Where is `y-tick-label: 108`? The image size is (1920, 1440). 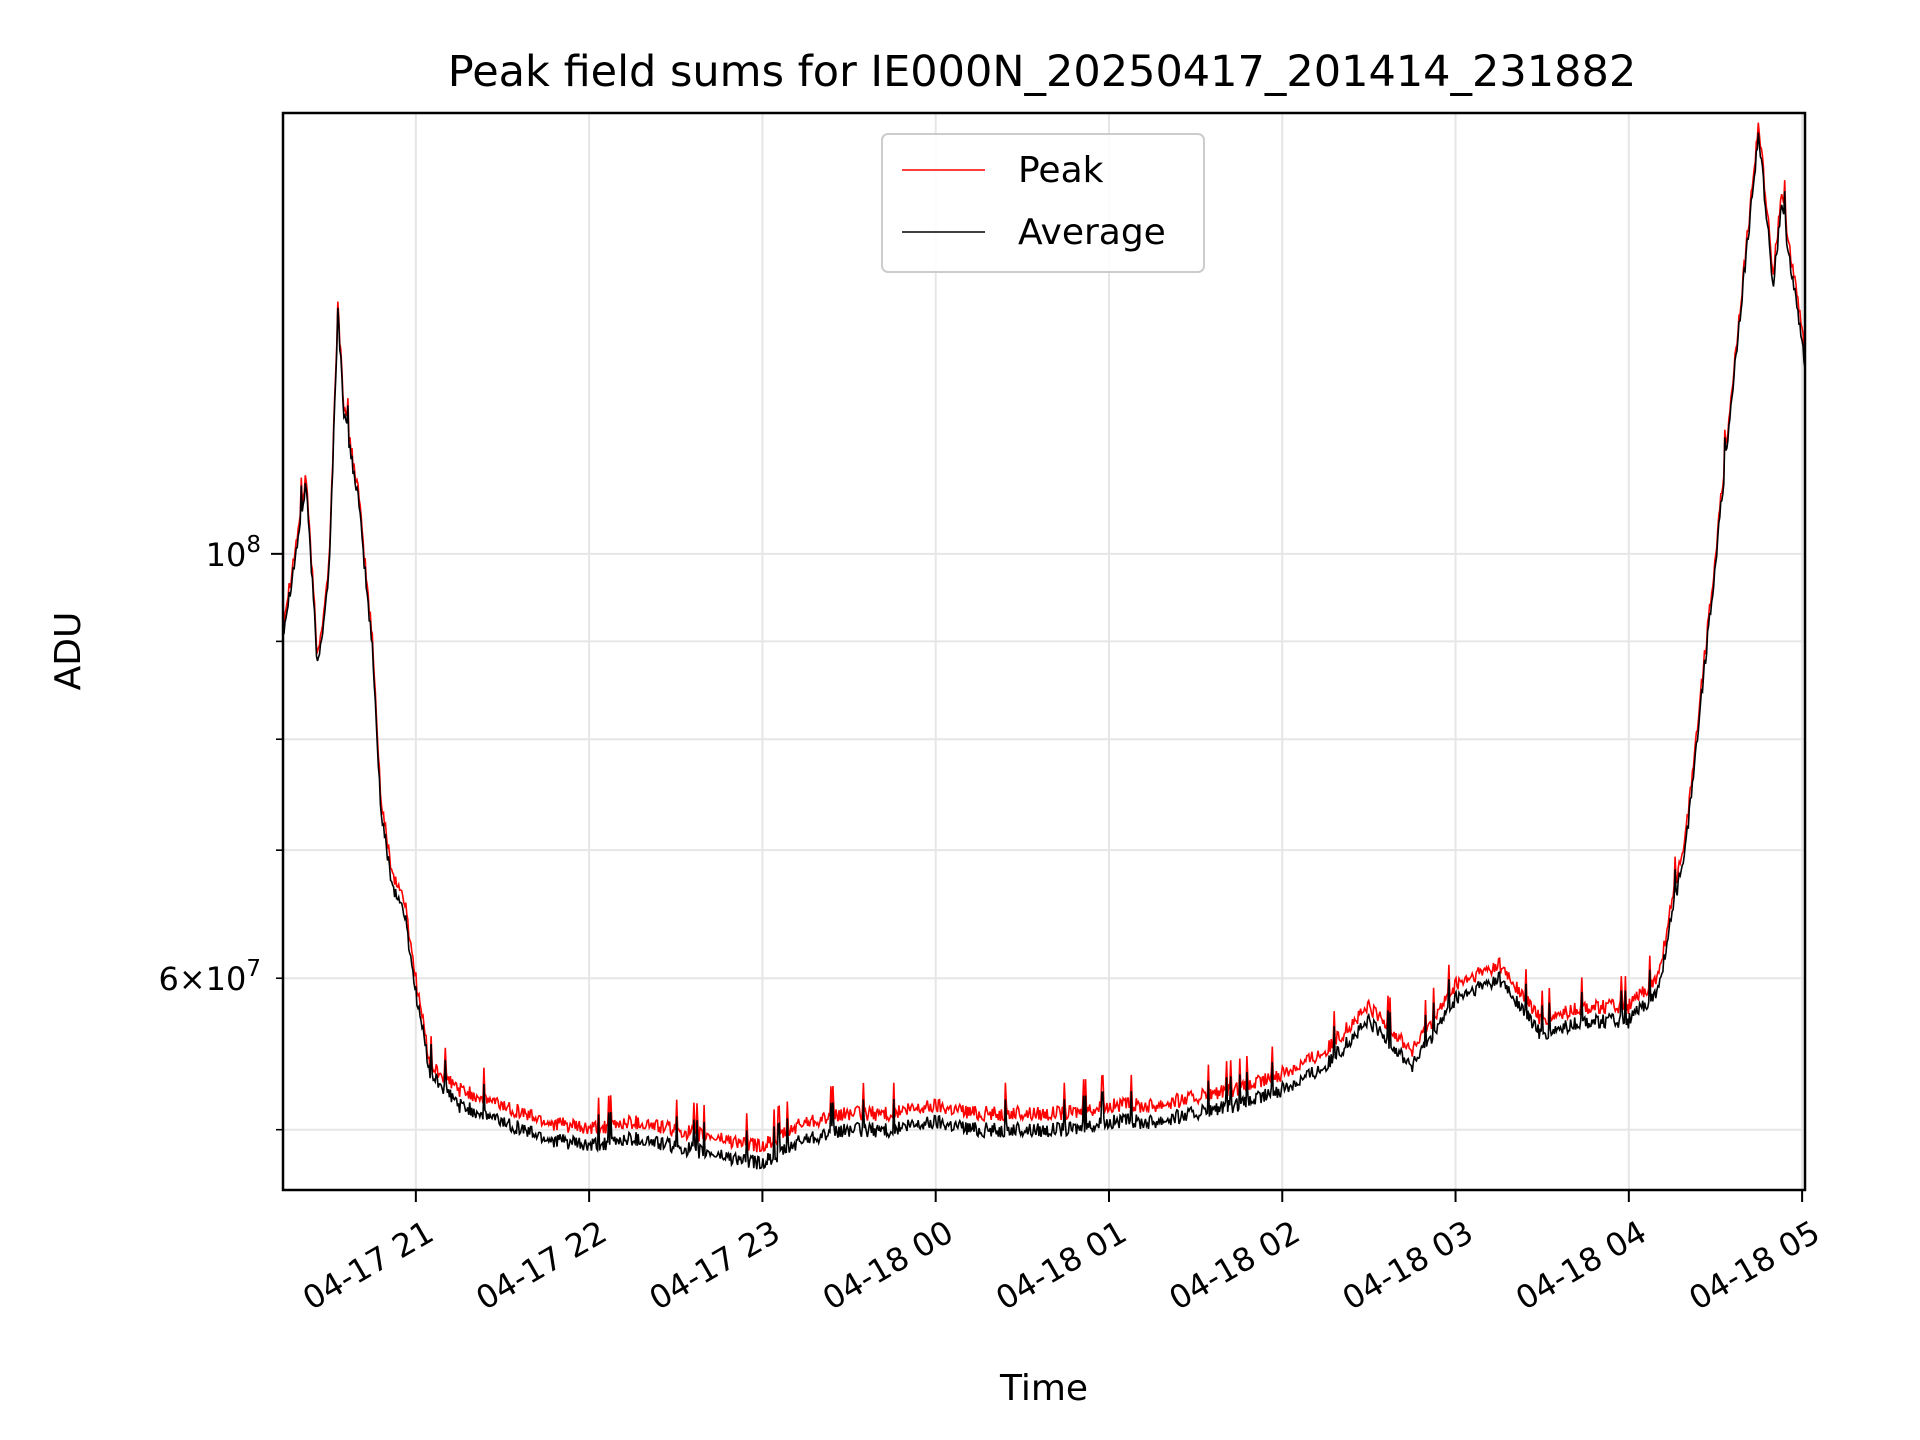 y-tick-label: 108 is located at coordinates (233, 553).